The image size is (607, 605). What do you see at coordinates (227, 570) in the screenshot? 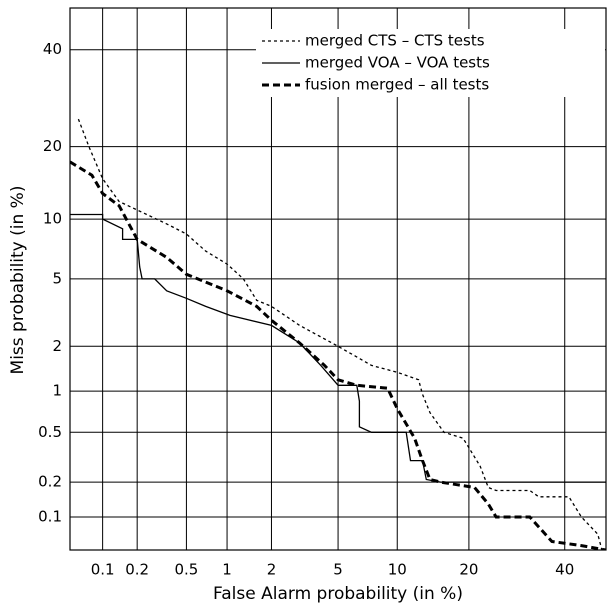
I see `x-tick-label: 1` at bounding box center [227, 570].